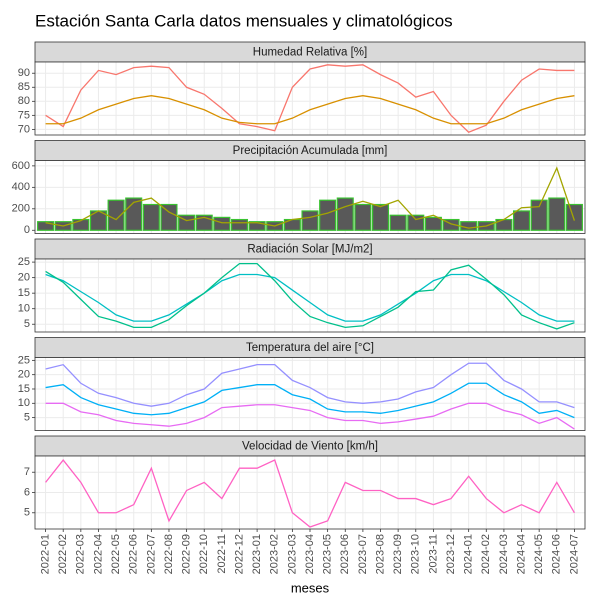  What do you see at coordinates (24, 115) in the screenshot?
I see `y-tick-label: 75` at bounding box center [24, 115].